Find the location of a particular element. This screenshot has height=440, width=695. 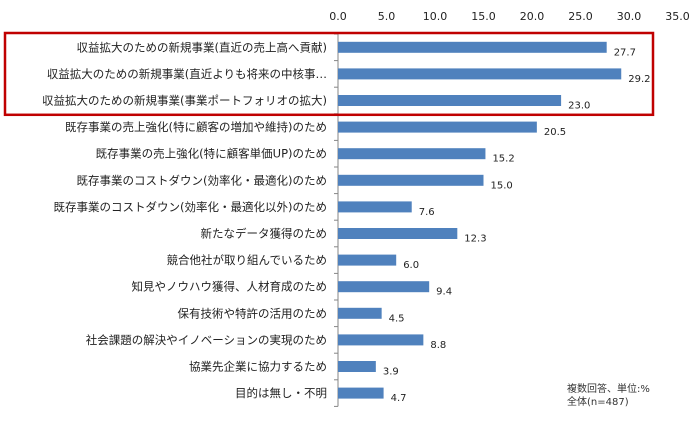

data-label: 7.6 is located at coordinates (427, 212).